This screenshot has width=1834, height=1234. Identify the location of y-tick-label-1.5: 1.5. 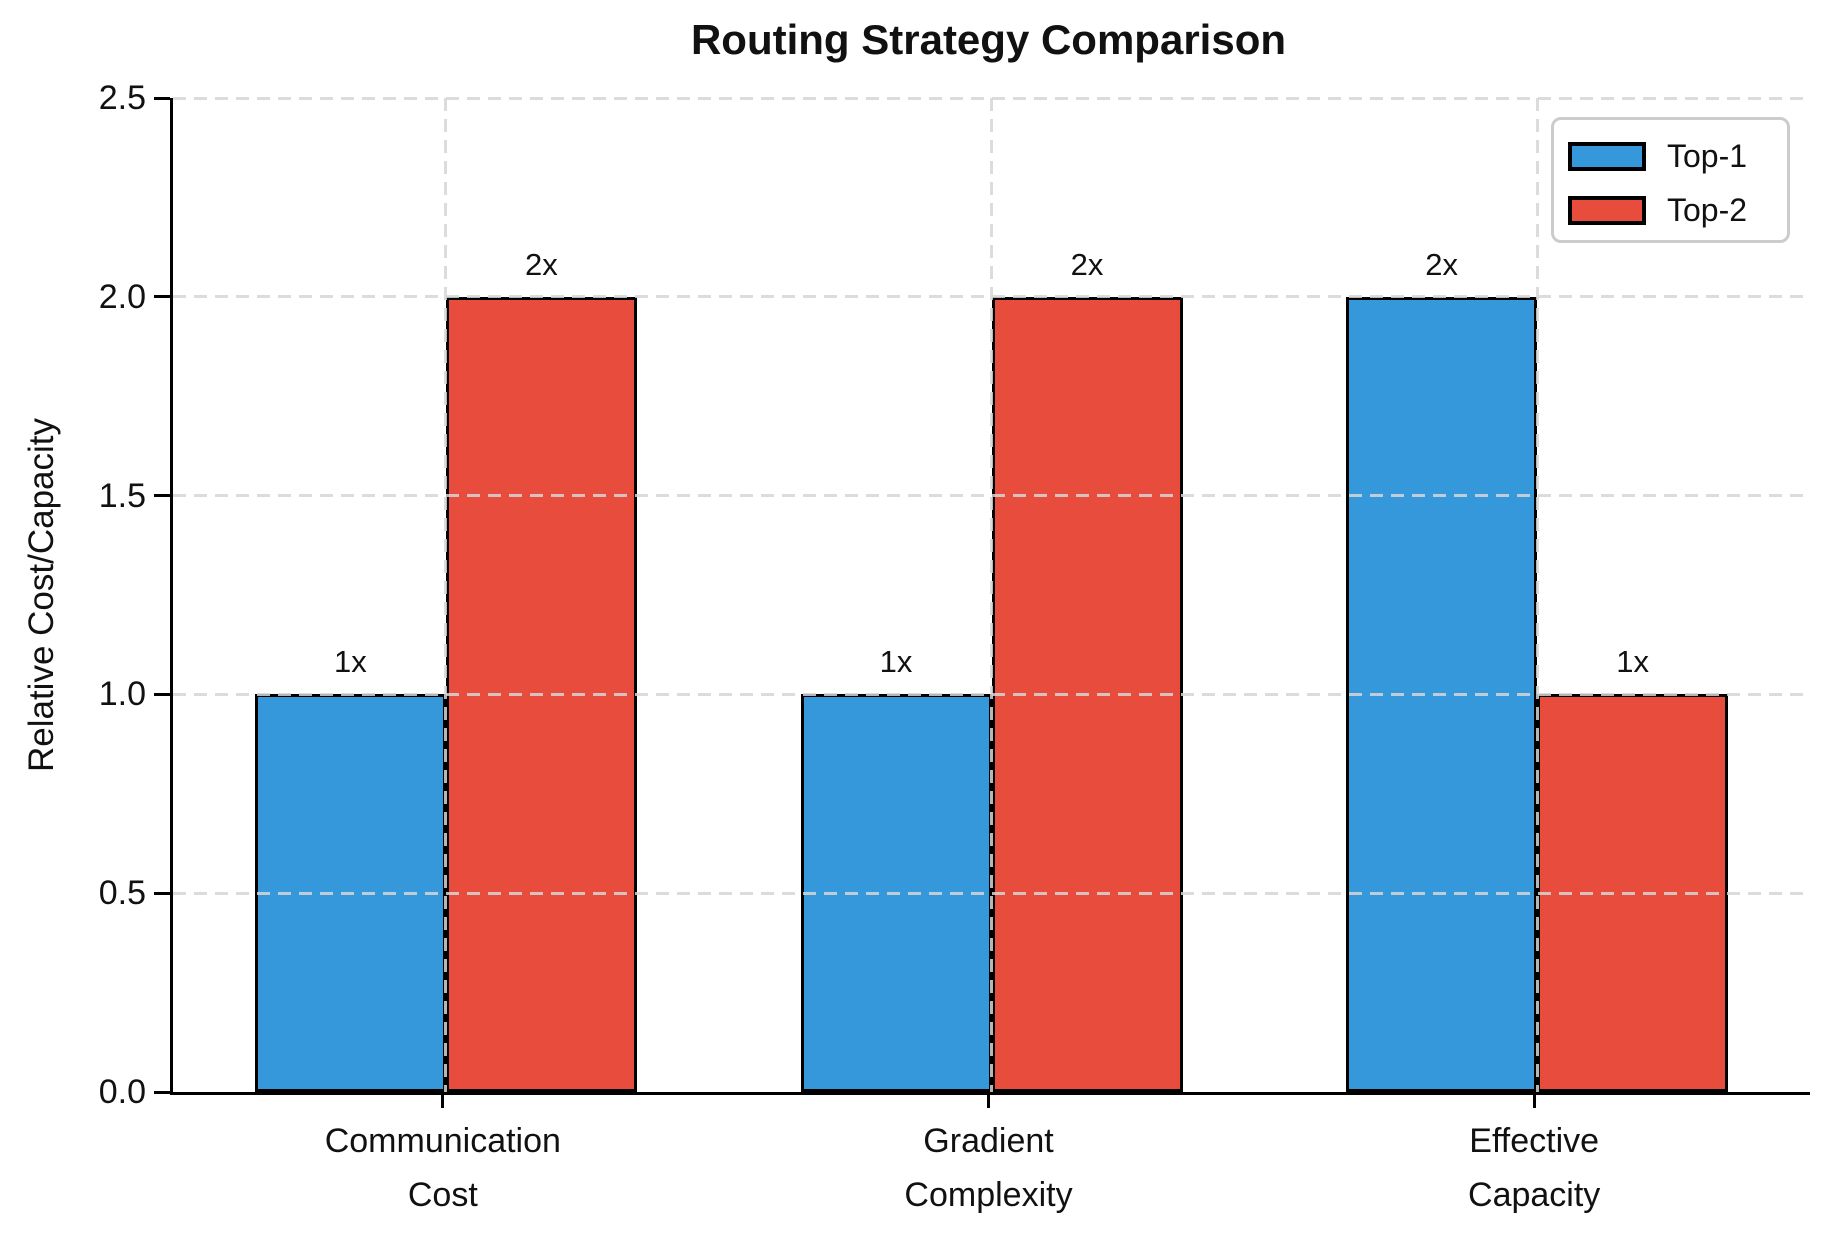
(122, 495).